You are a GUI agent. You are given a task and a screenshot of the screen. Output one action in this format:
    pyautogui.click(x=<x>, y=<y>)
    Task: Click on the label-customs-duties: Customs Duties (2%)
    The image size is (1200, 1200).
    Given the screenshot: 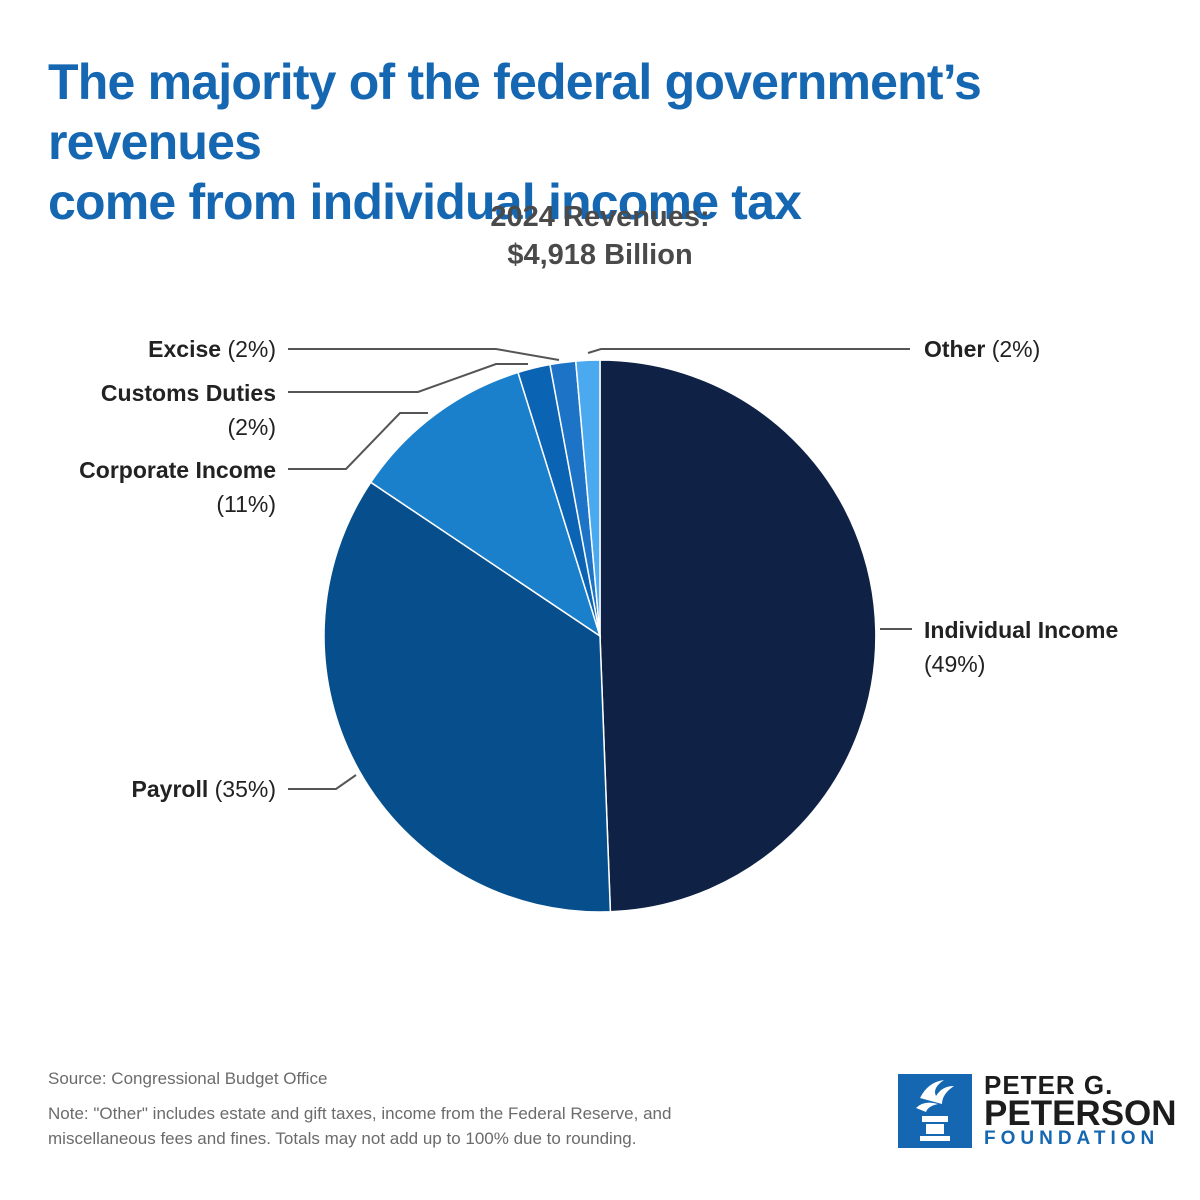 What is the action you would take?
    pyautogui.click(x=188, y=410)
    